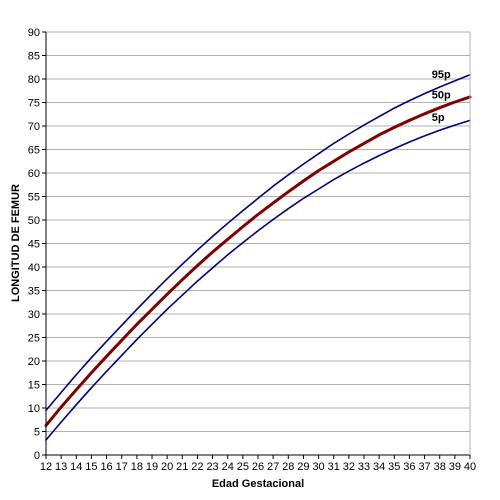 The width and height of the screenshot is (500, 500). I want to click on y-tick-label: 30, so click(34, 315).